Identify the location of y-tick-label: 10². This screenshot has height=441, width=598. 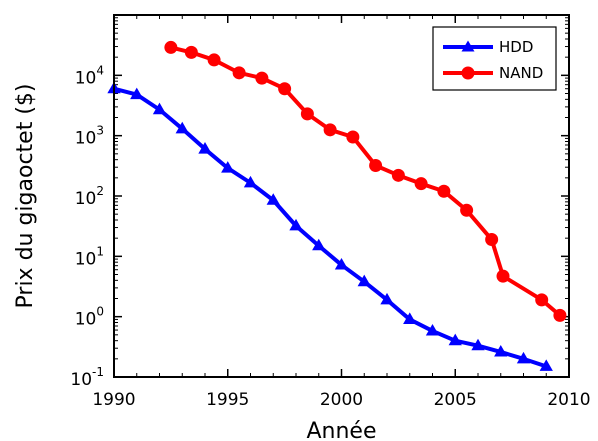
(89, 196).